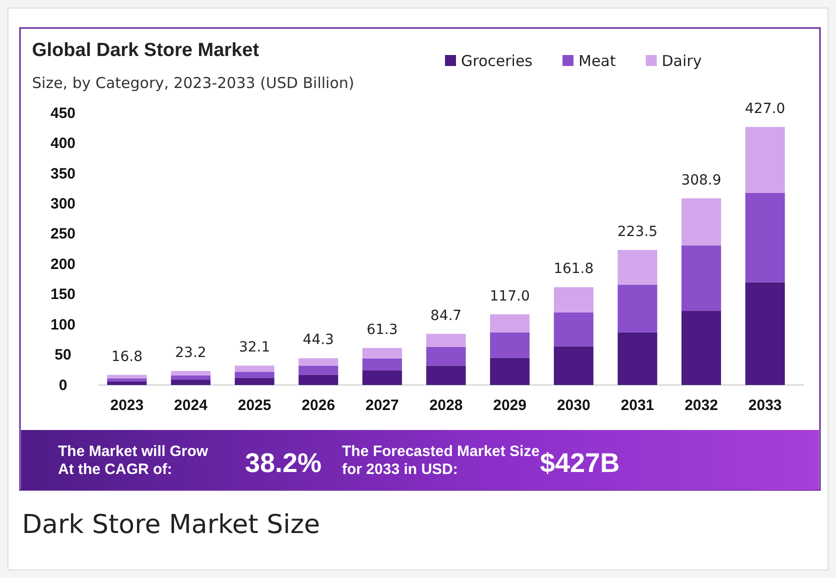 This screenshot has height=578, width=836. What do you see at coordinates (319, 405) in the screenshot?
I see `x-tick-label: 2026` at bounding box center [319, 405].